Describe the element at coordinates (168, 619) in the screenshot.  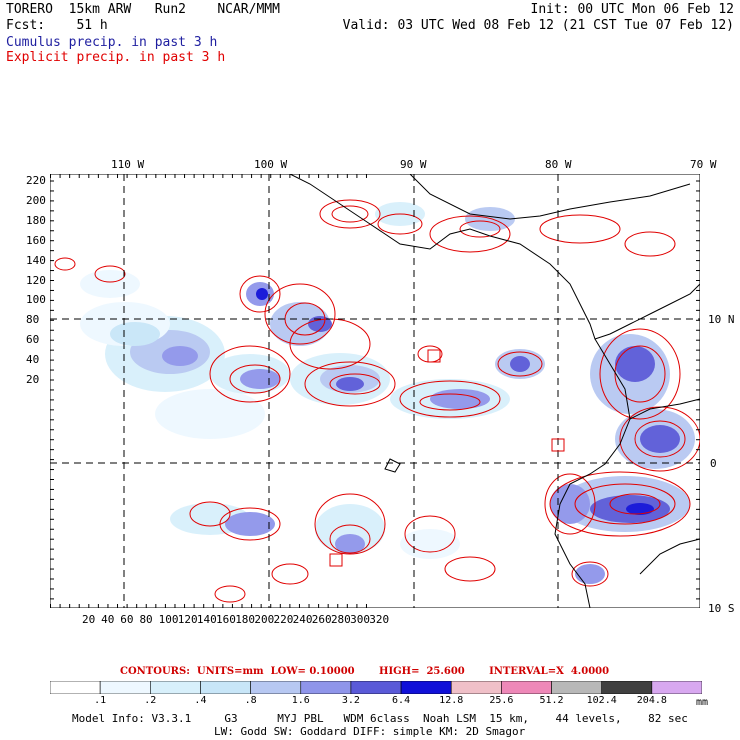
I see `x-tick-label: 100` at that location.